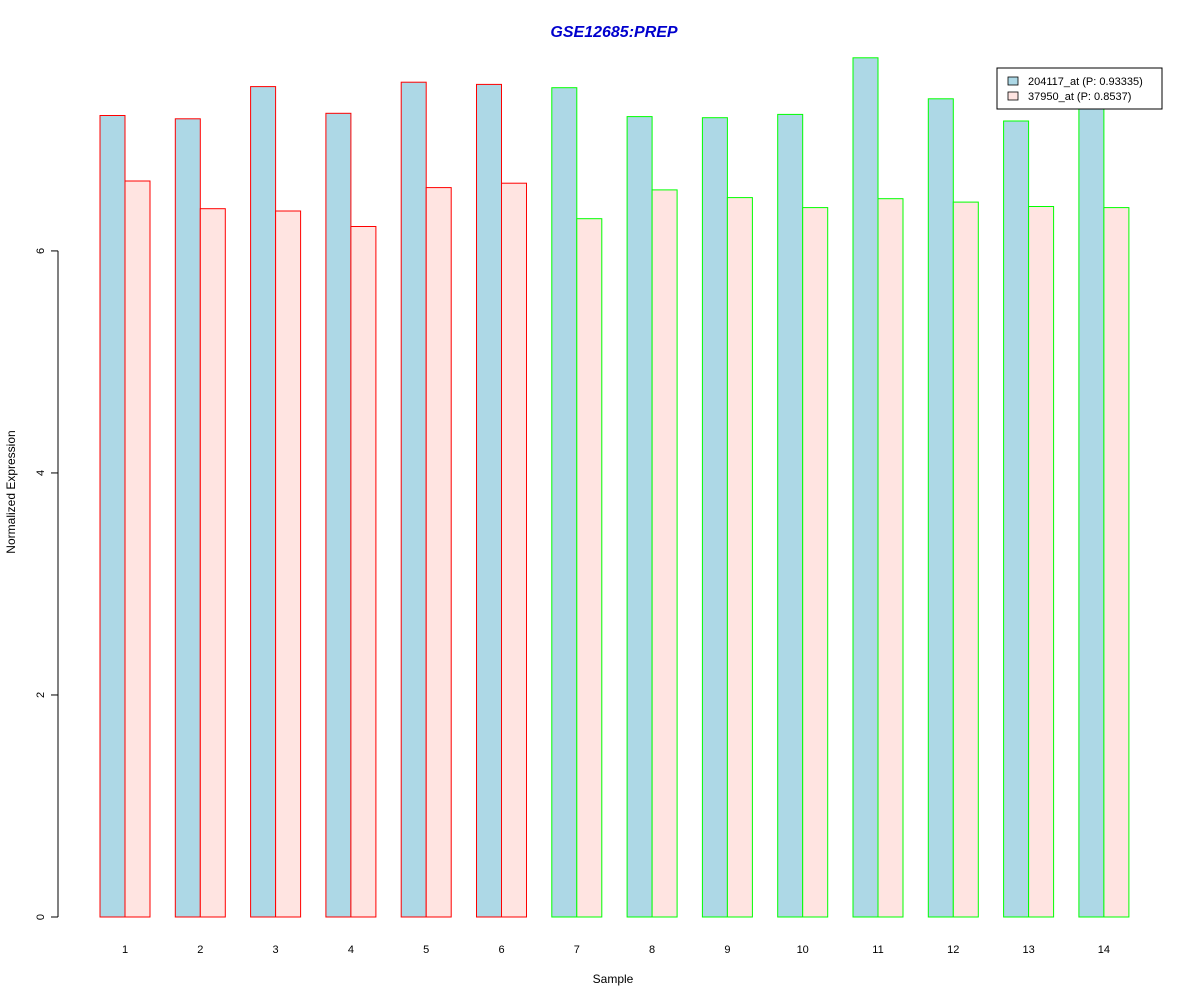 The image size is (1200, 1000). I want to click on y-tick-label: 6, so click(41, 251).